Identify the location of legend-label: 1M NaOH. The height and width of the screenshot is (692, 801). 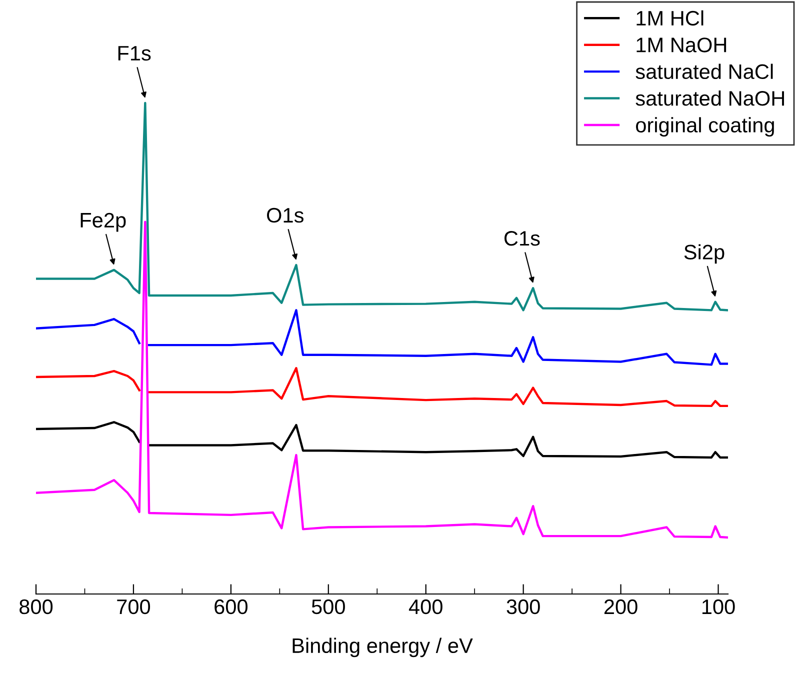
(681, 45).